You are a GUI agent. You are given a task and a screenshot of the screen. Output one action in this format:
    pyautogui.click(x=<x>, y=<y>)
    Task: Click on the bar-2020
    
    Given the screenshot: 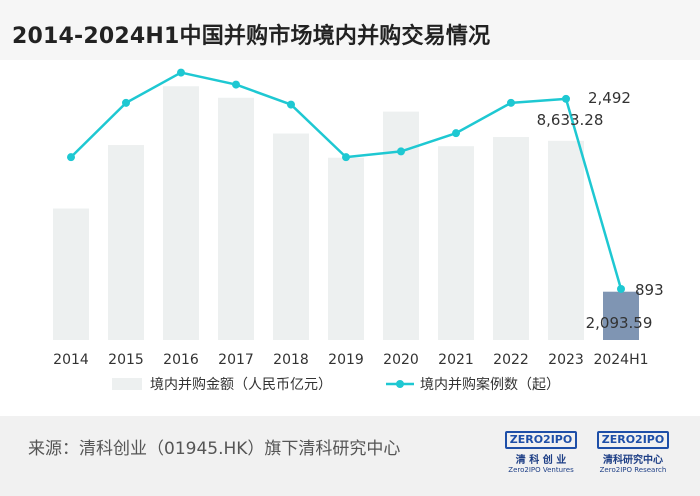 What is the action you would take?
    pyautogui.click(x=401, y=226)
    